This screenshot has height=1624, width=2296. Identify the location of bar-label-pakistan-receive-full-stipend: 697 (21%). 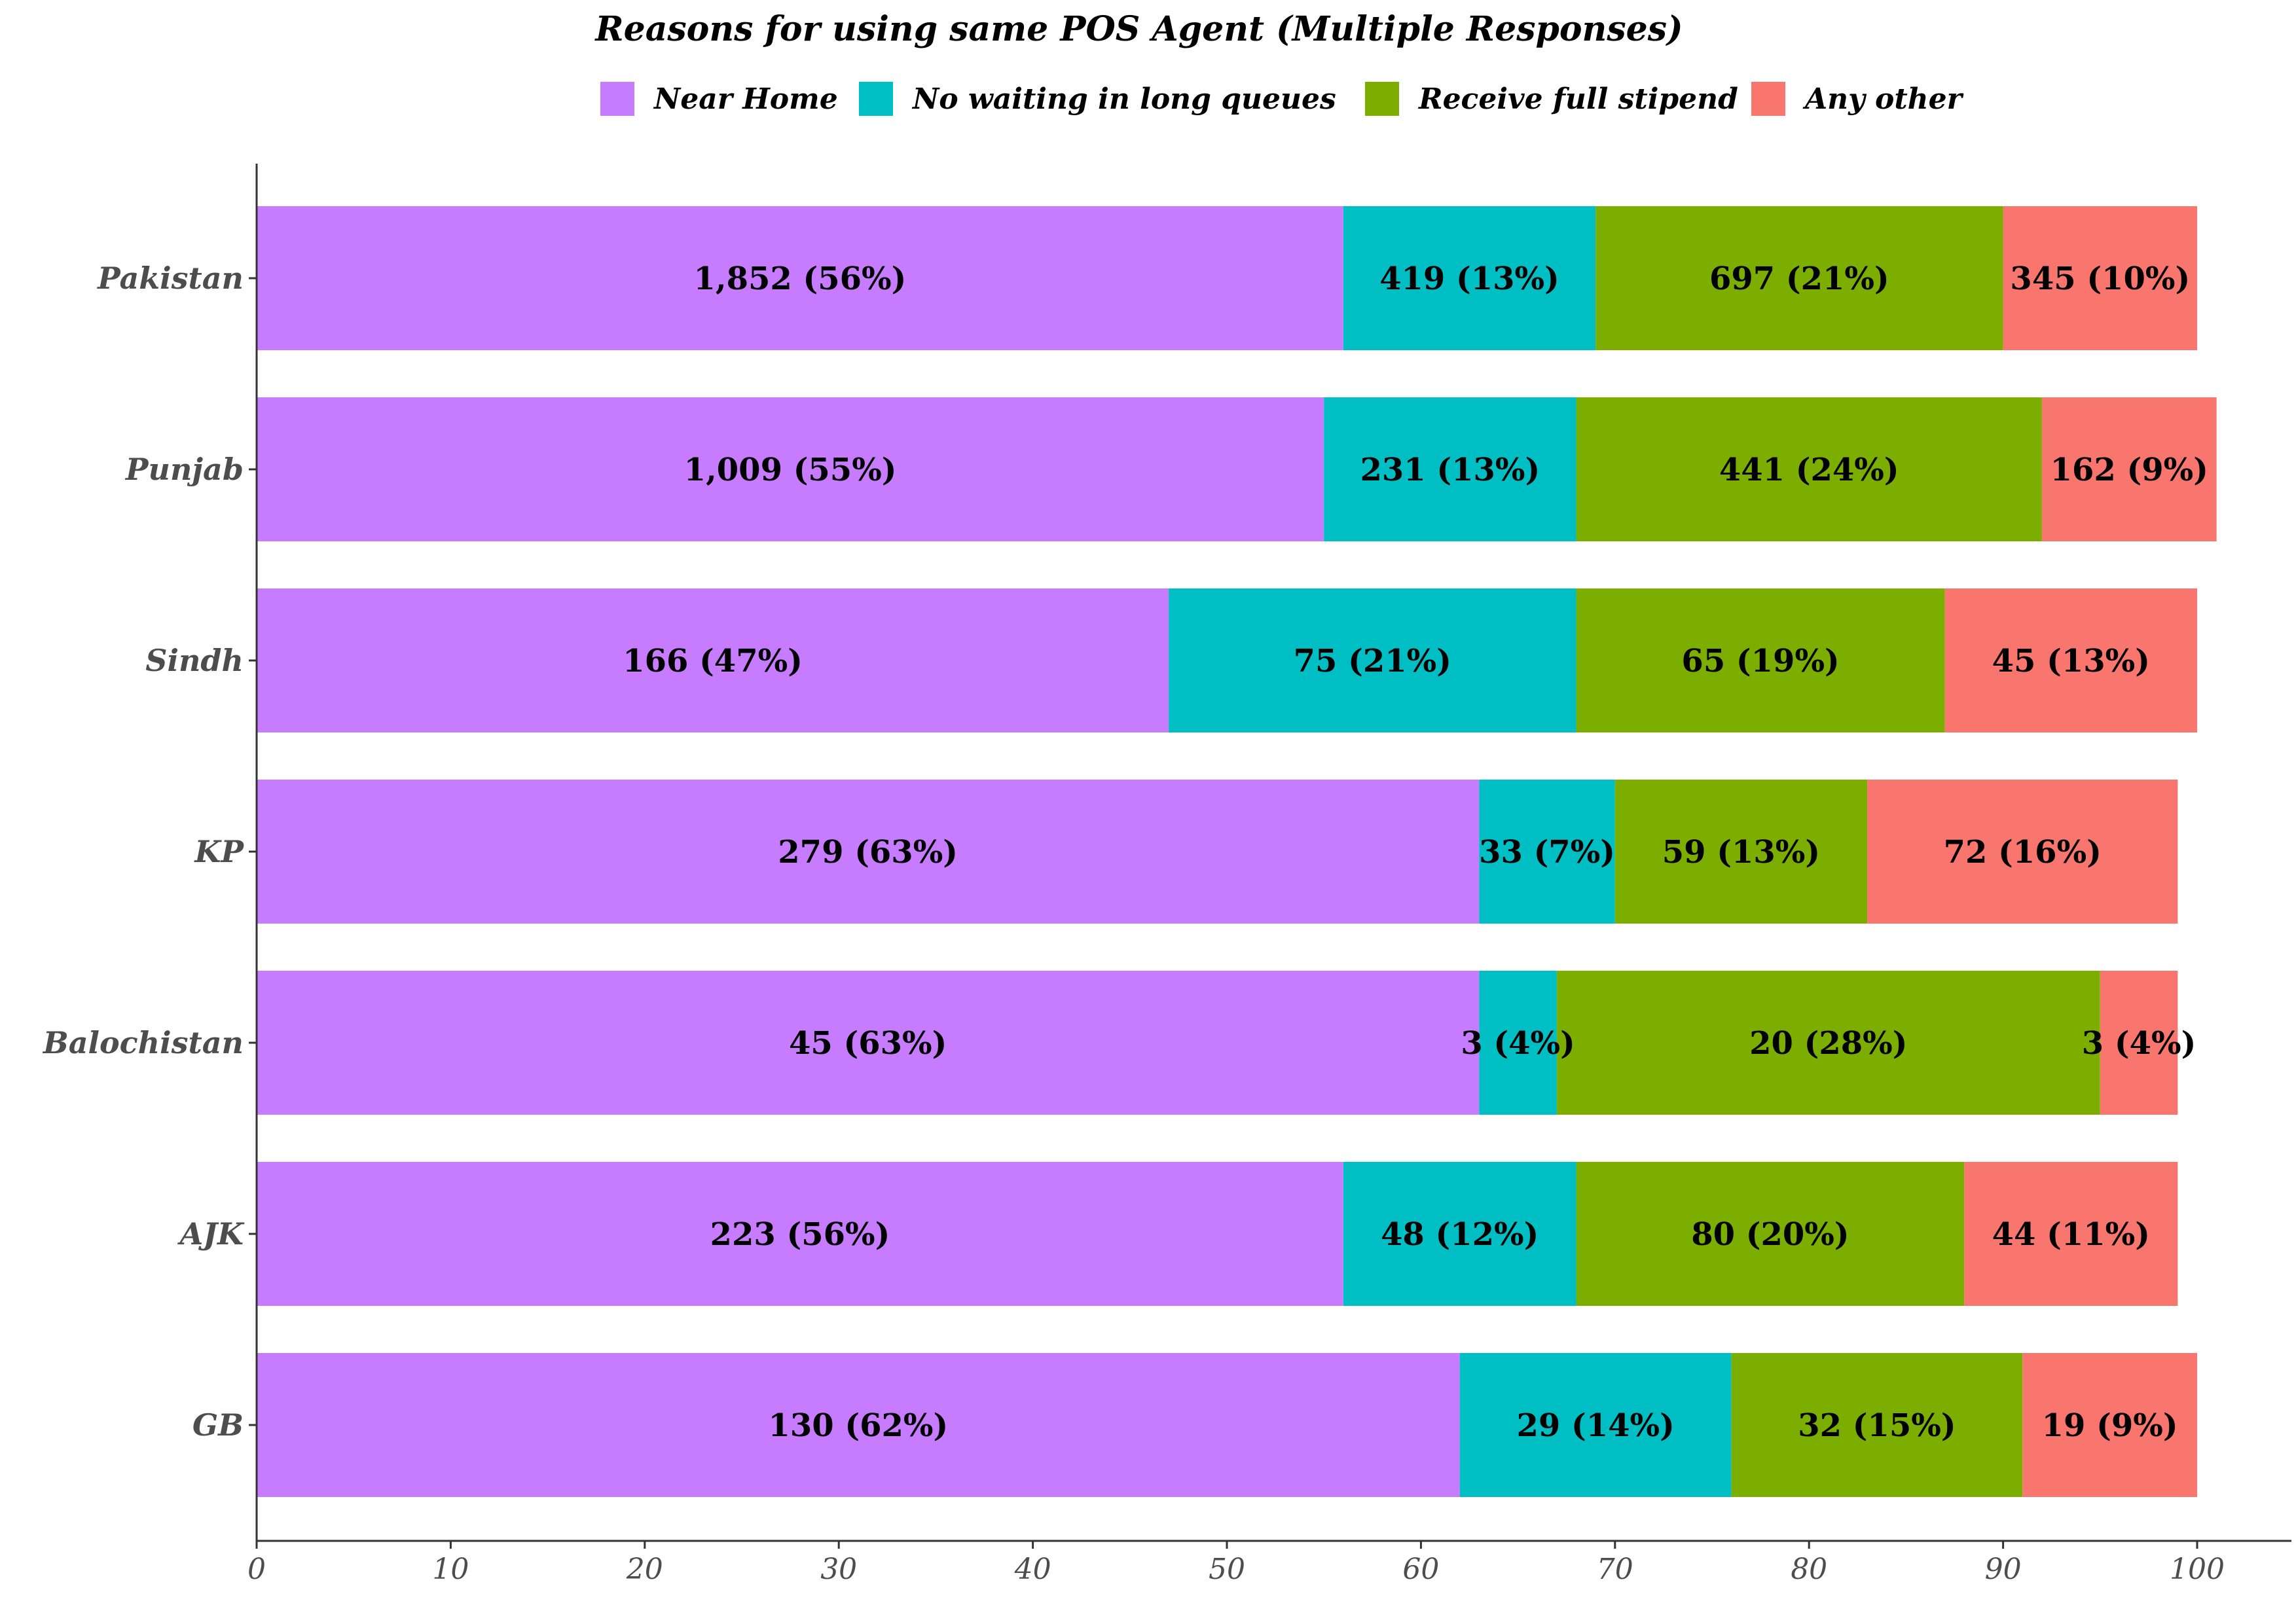
(1799, 279).